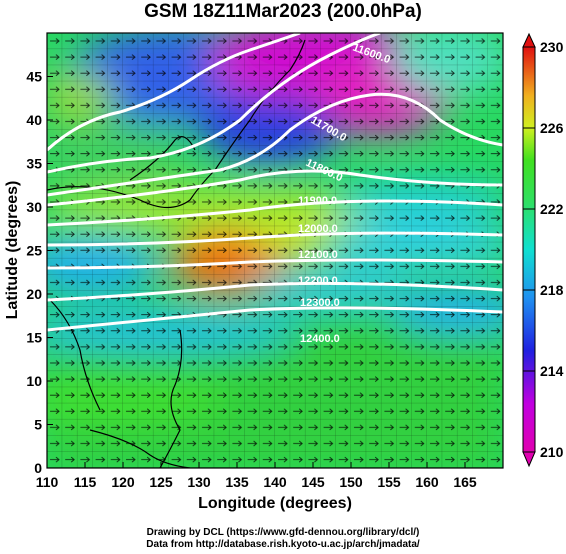  I want to click on x-tick-label: 165, so click(465, 482).